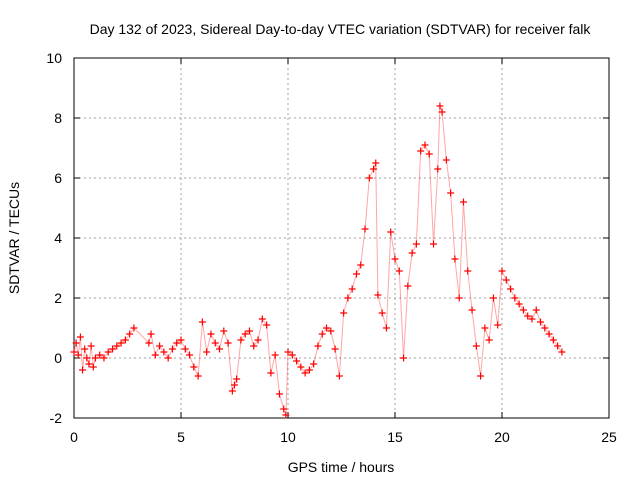  What do you see at coordinates (58, 118) in the screenshot?
I see `y-tick-label: 8` at bounding box center [58, 118].